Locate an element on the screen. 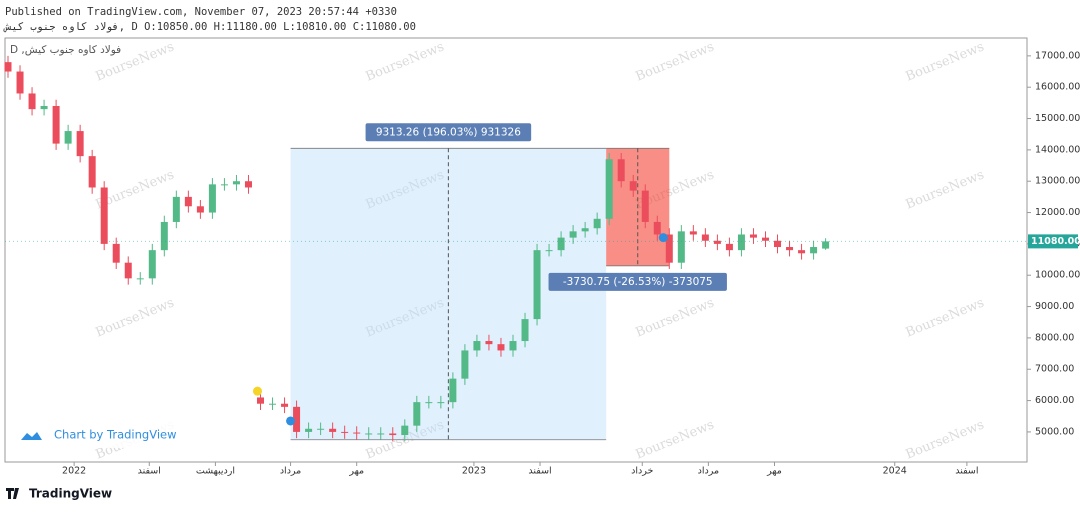  last-price-label: 11080.00 is located at coordinates (1055, 241).